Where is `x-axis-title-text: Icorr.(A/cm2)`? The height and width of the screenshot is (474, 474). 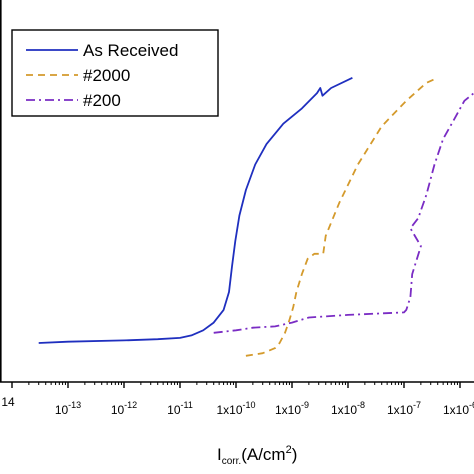 x-axis-title-text: Icorr.(A/cm2) is located at coordinates (257, 455).